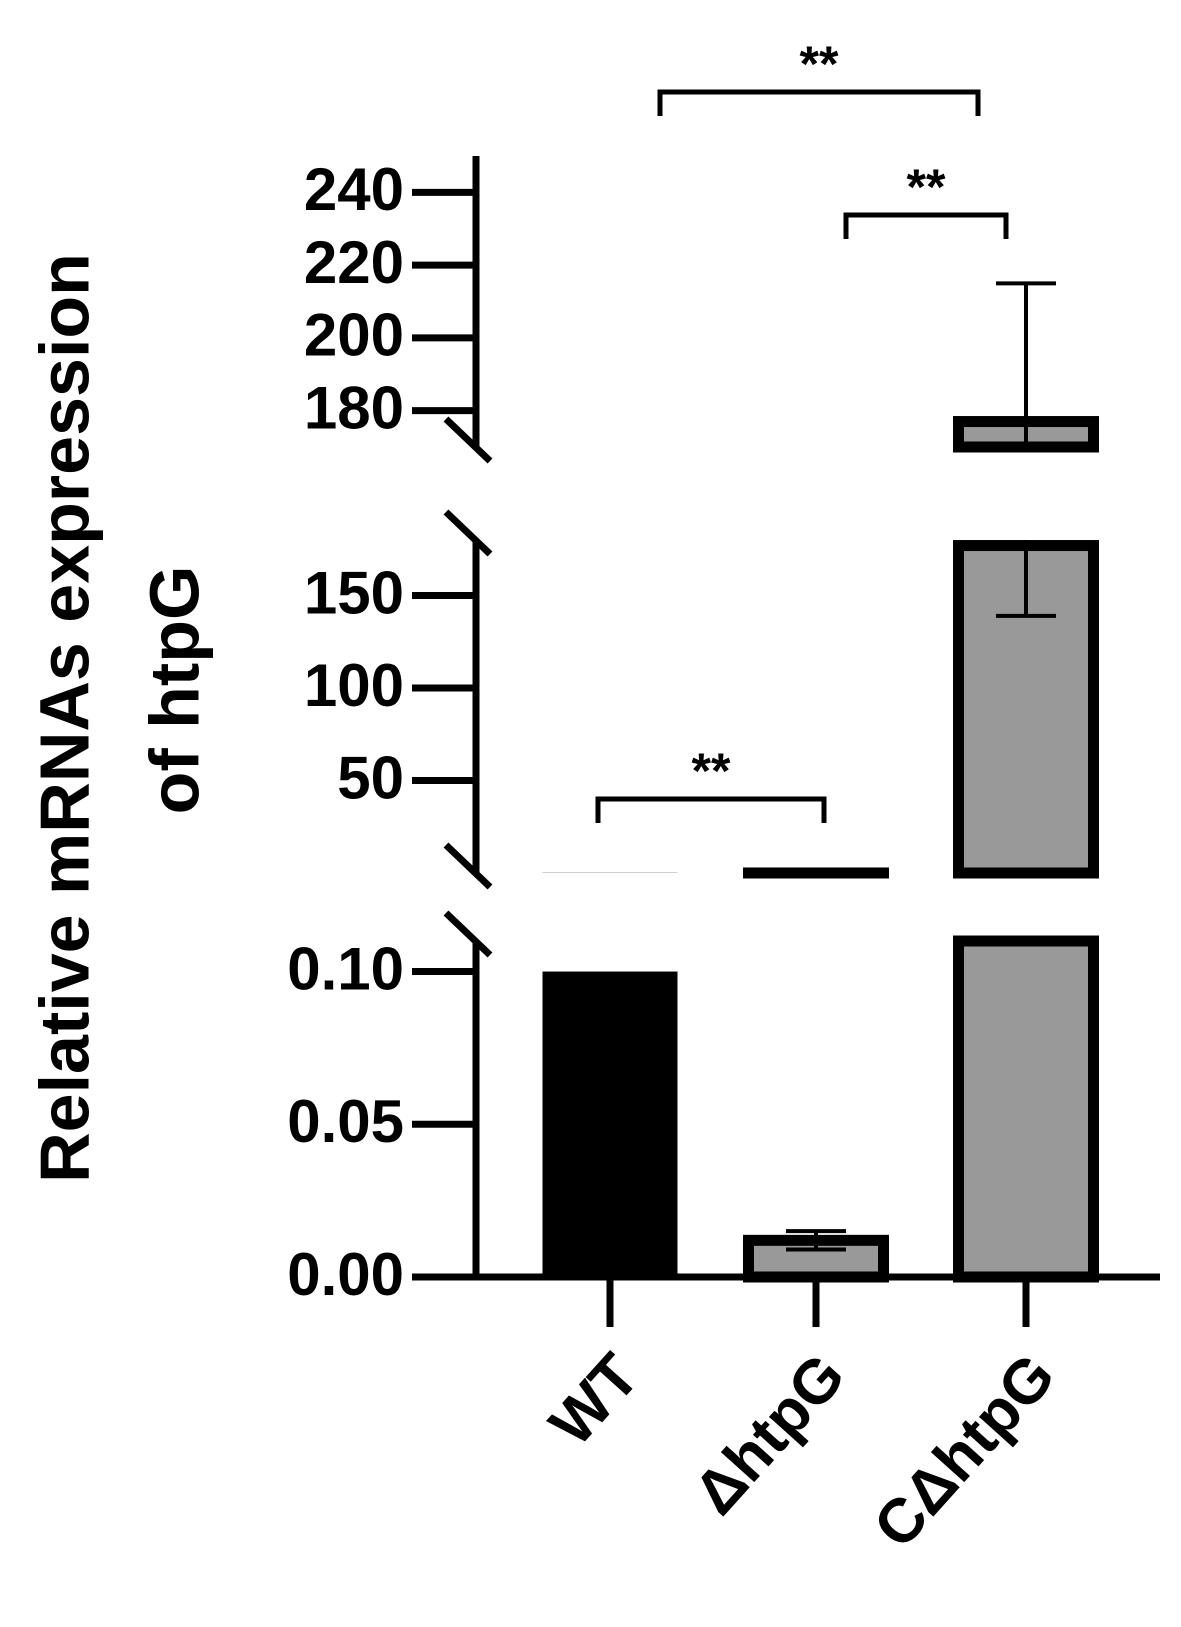  Describe the element at coordinates (770, 1434) in the screenshot. I see `x-tick-label: ΔhtpG` at that location.